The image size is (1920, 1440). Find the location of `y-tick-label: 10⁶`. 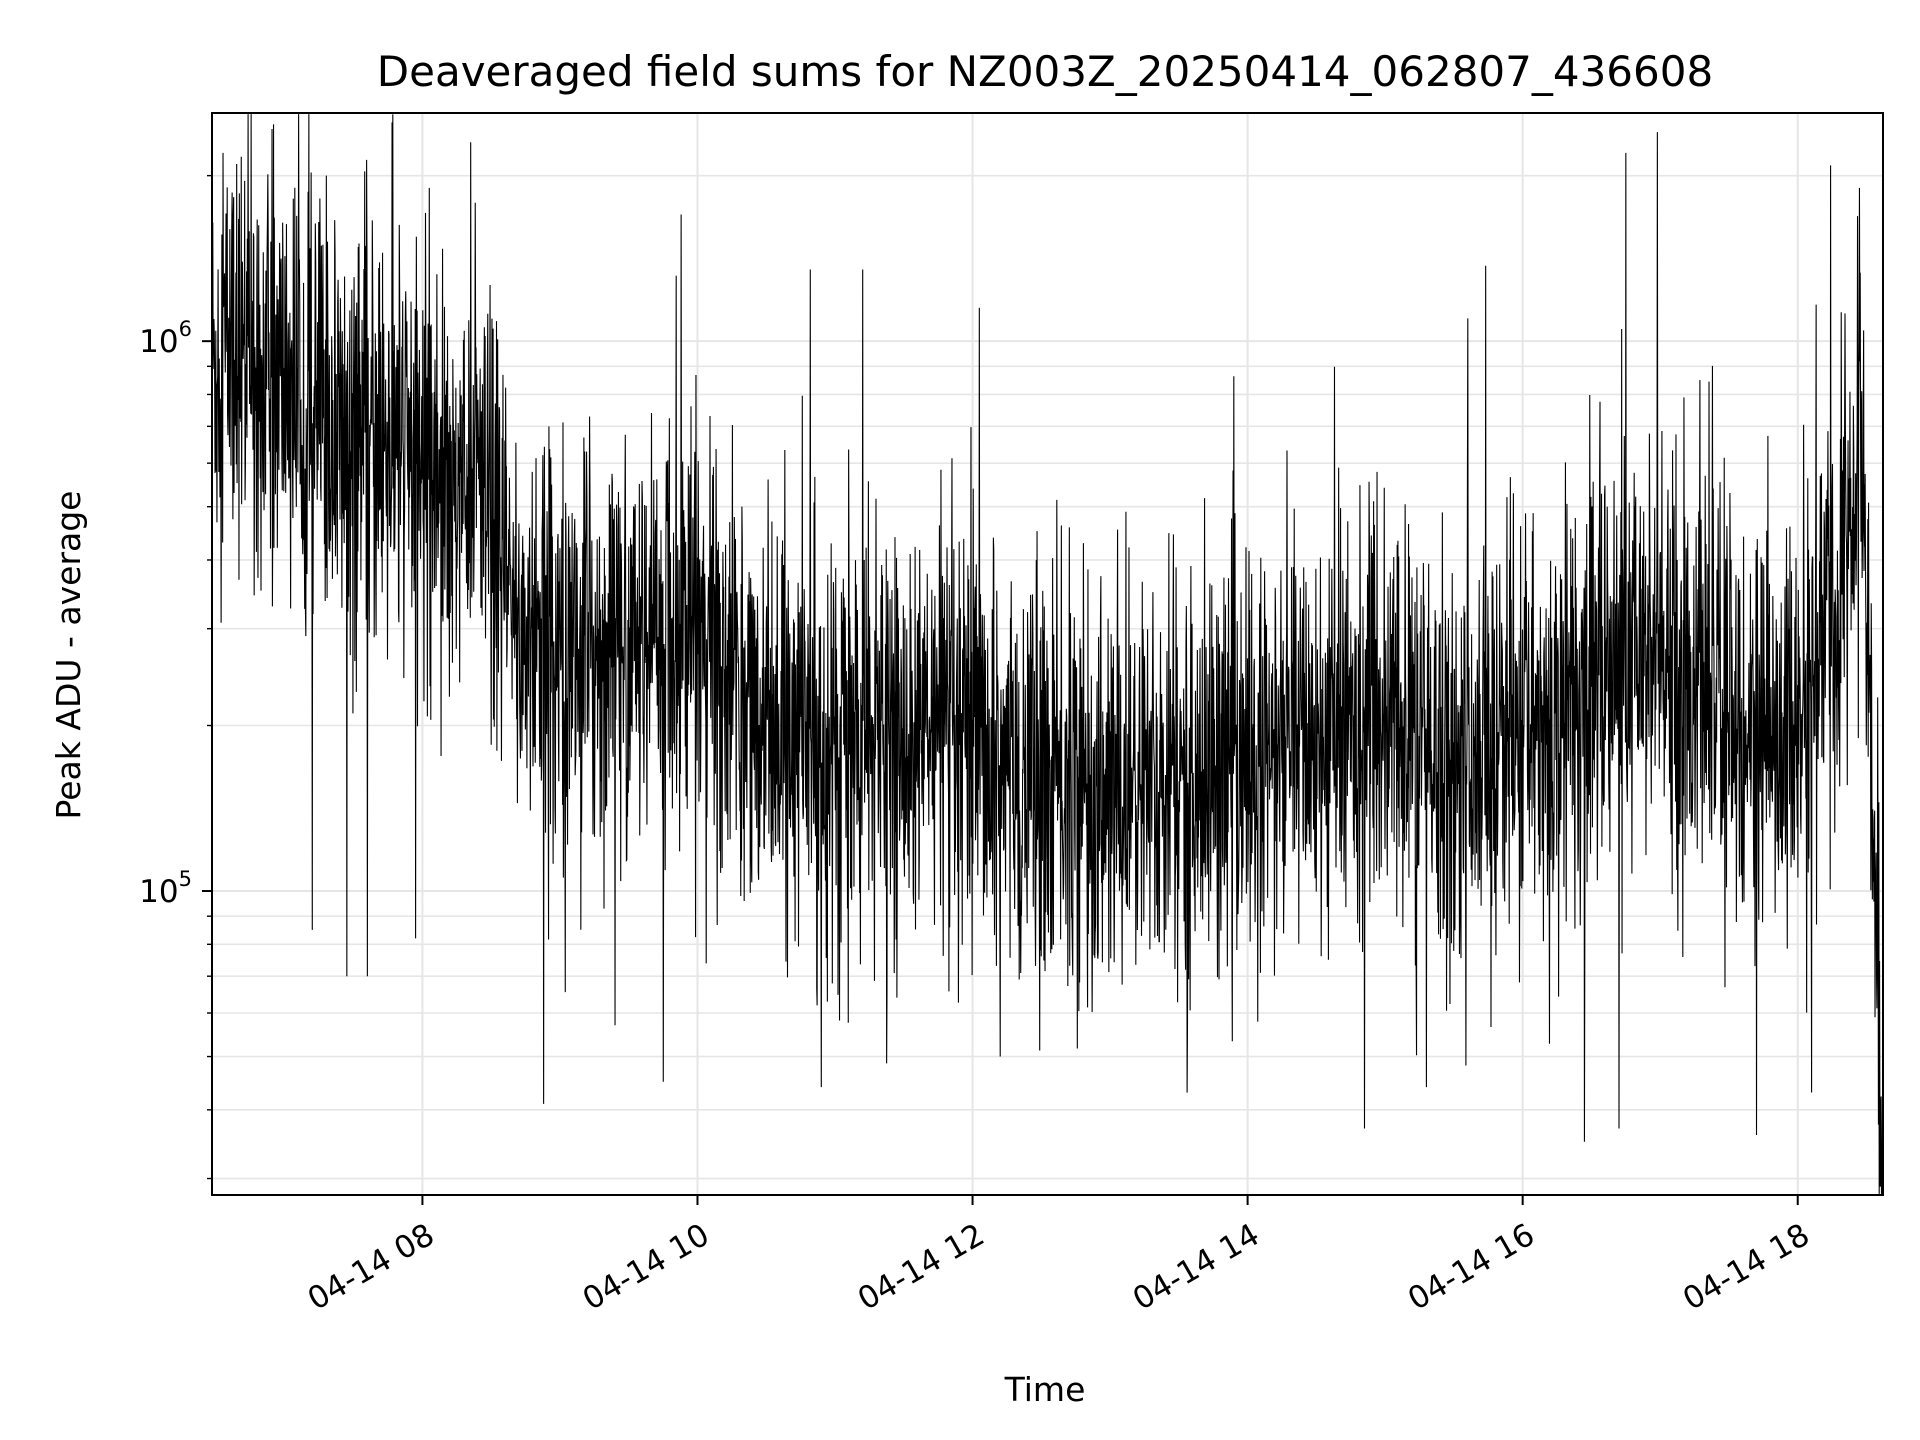

y-tick-label: 10⁶ is located at coordinates (165, 338).